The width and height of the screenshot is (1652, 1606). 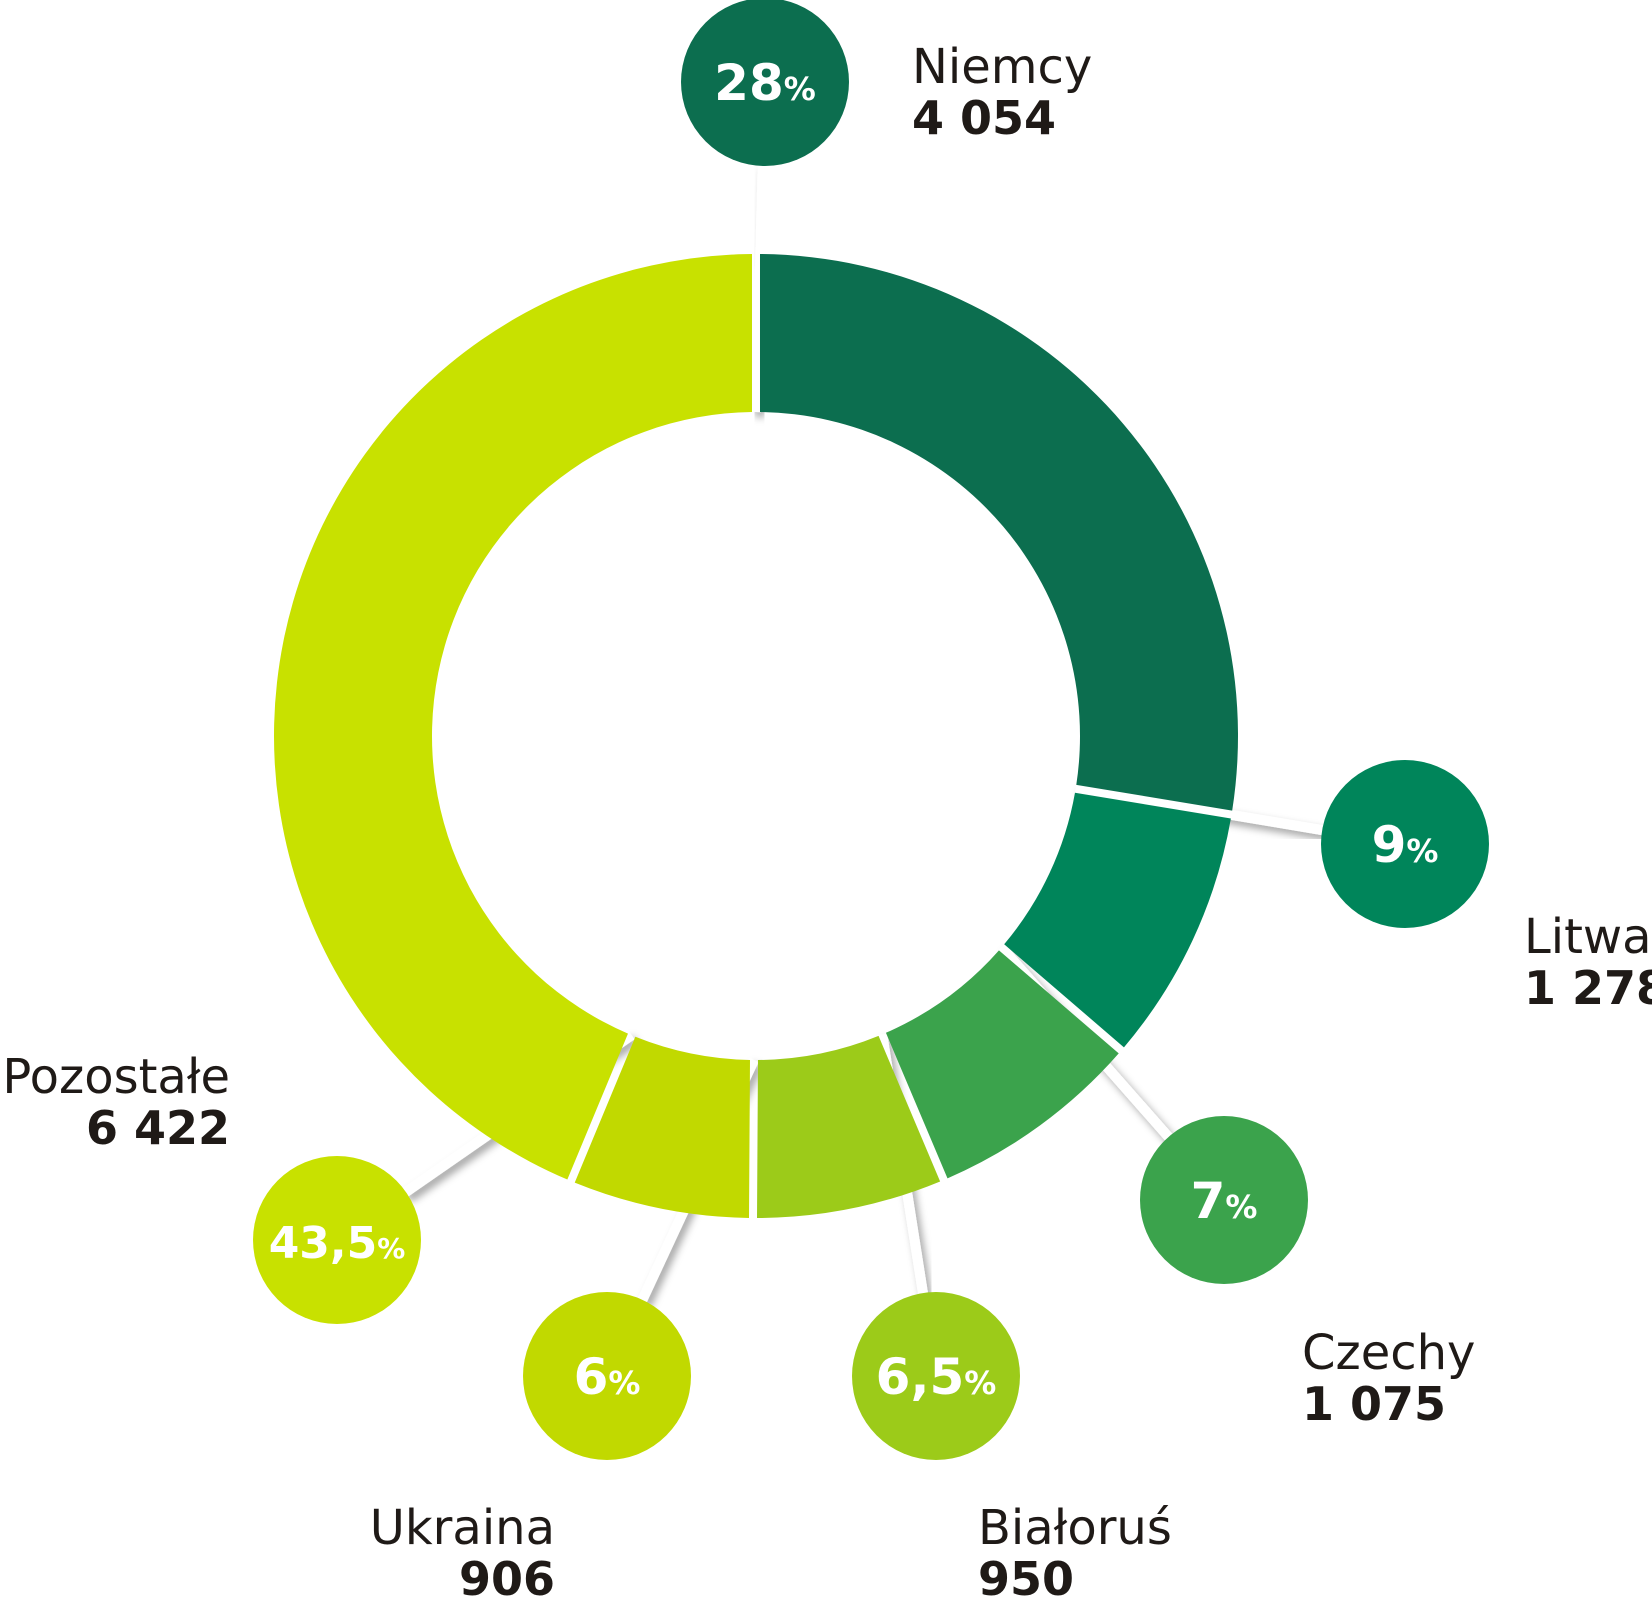 I want to click on label-niemcy: Niemcy 4 054, so click(x=1002, y=92).